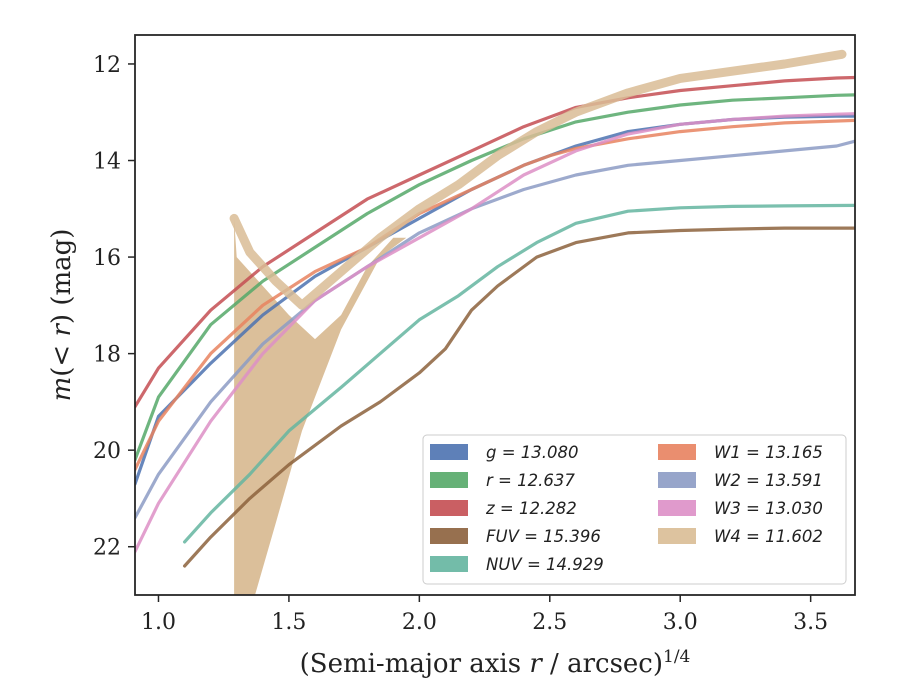 This screenshot has height=700, width=900. Describe the element at coordinates (677, 508) in the screenshot. I see `legend-swatch-w3` at that location.